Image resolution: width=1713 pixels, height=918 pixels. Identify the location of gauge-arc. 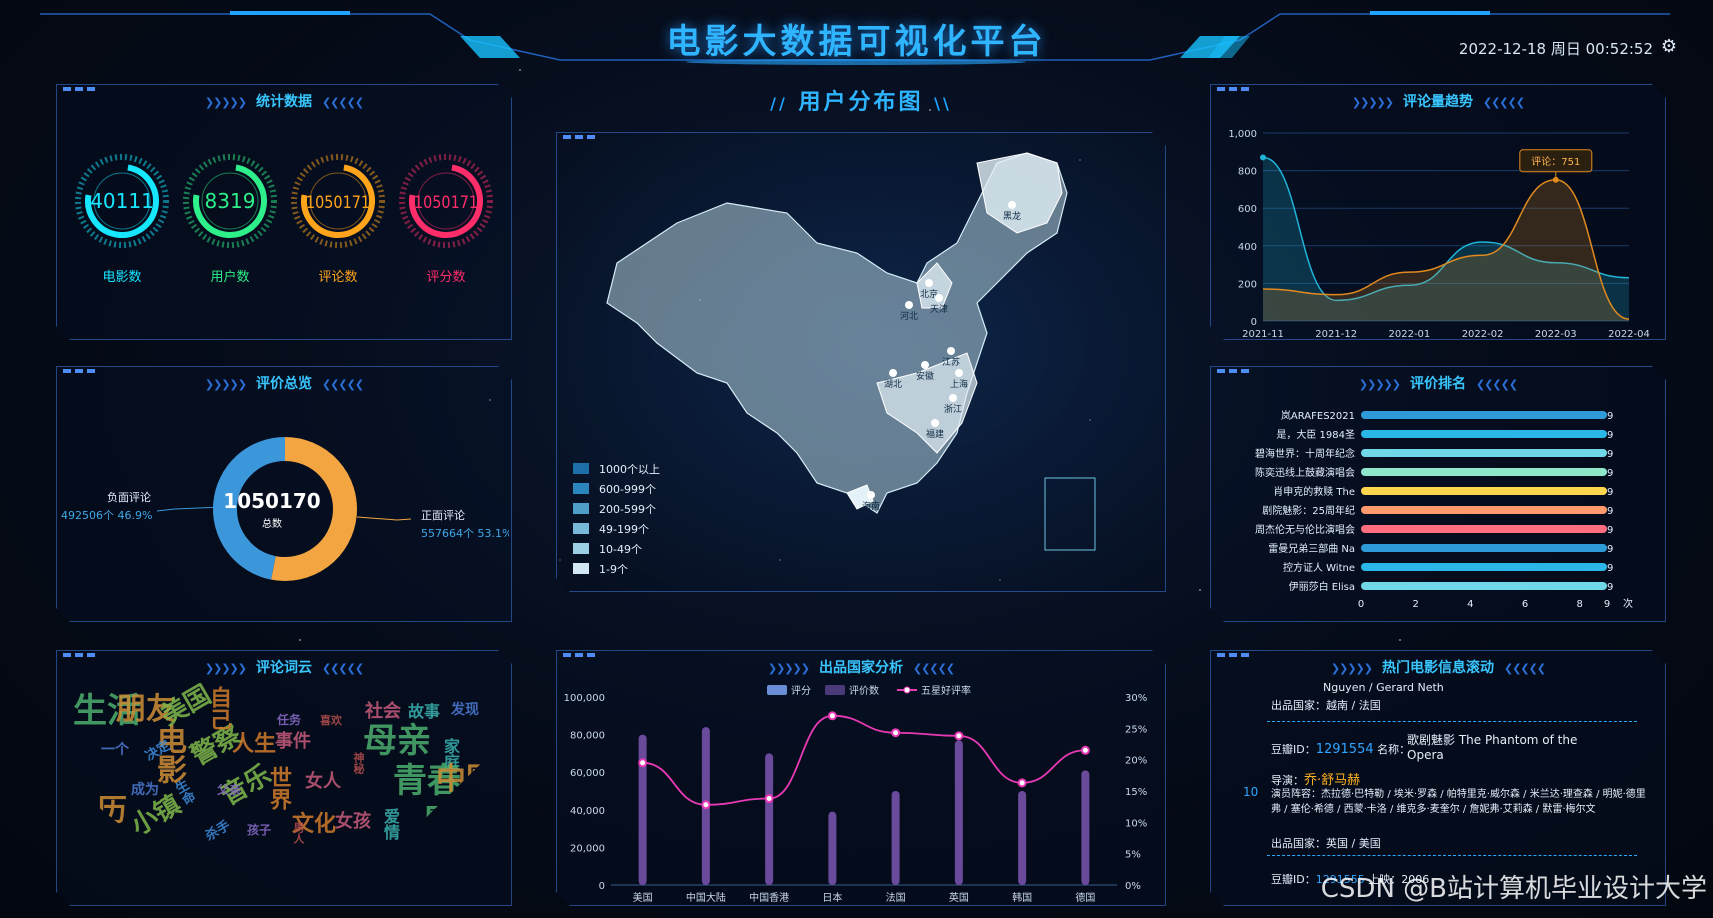
(338, 201).